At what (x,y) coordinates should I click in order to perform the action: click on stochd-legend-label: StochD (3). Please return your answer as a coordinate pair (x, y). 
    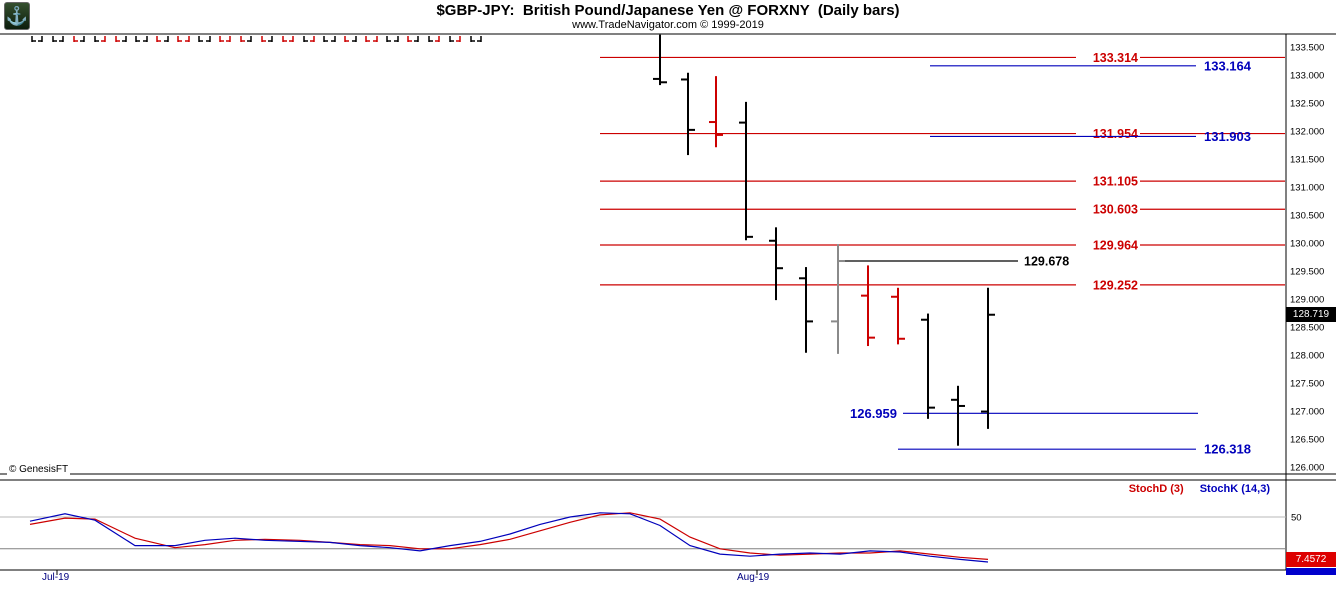
    Looking at the image, I should click on (1156, 489).